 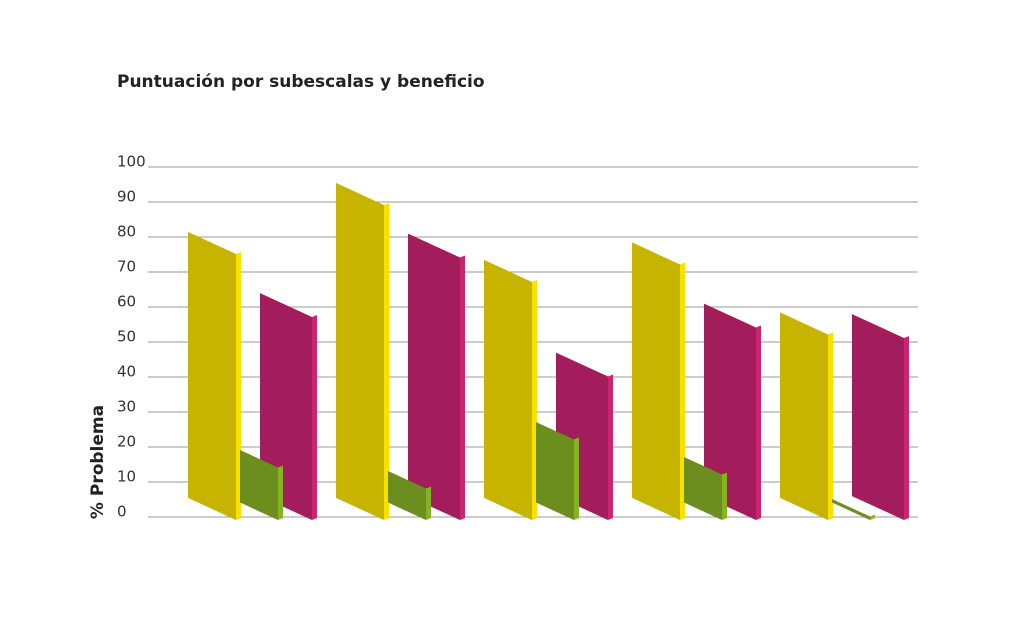 I want to click on y-tick-label: 0, so click(x=122, y=512).